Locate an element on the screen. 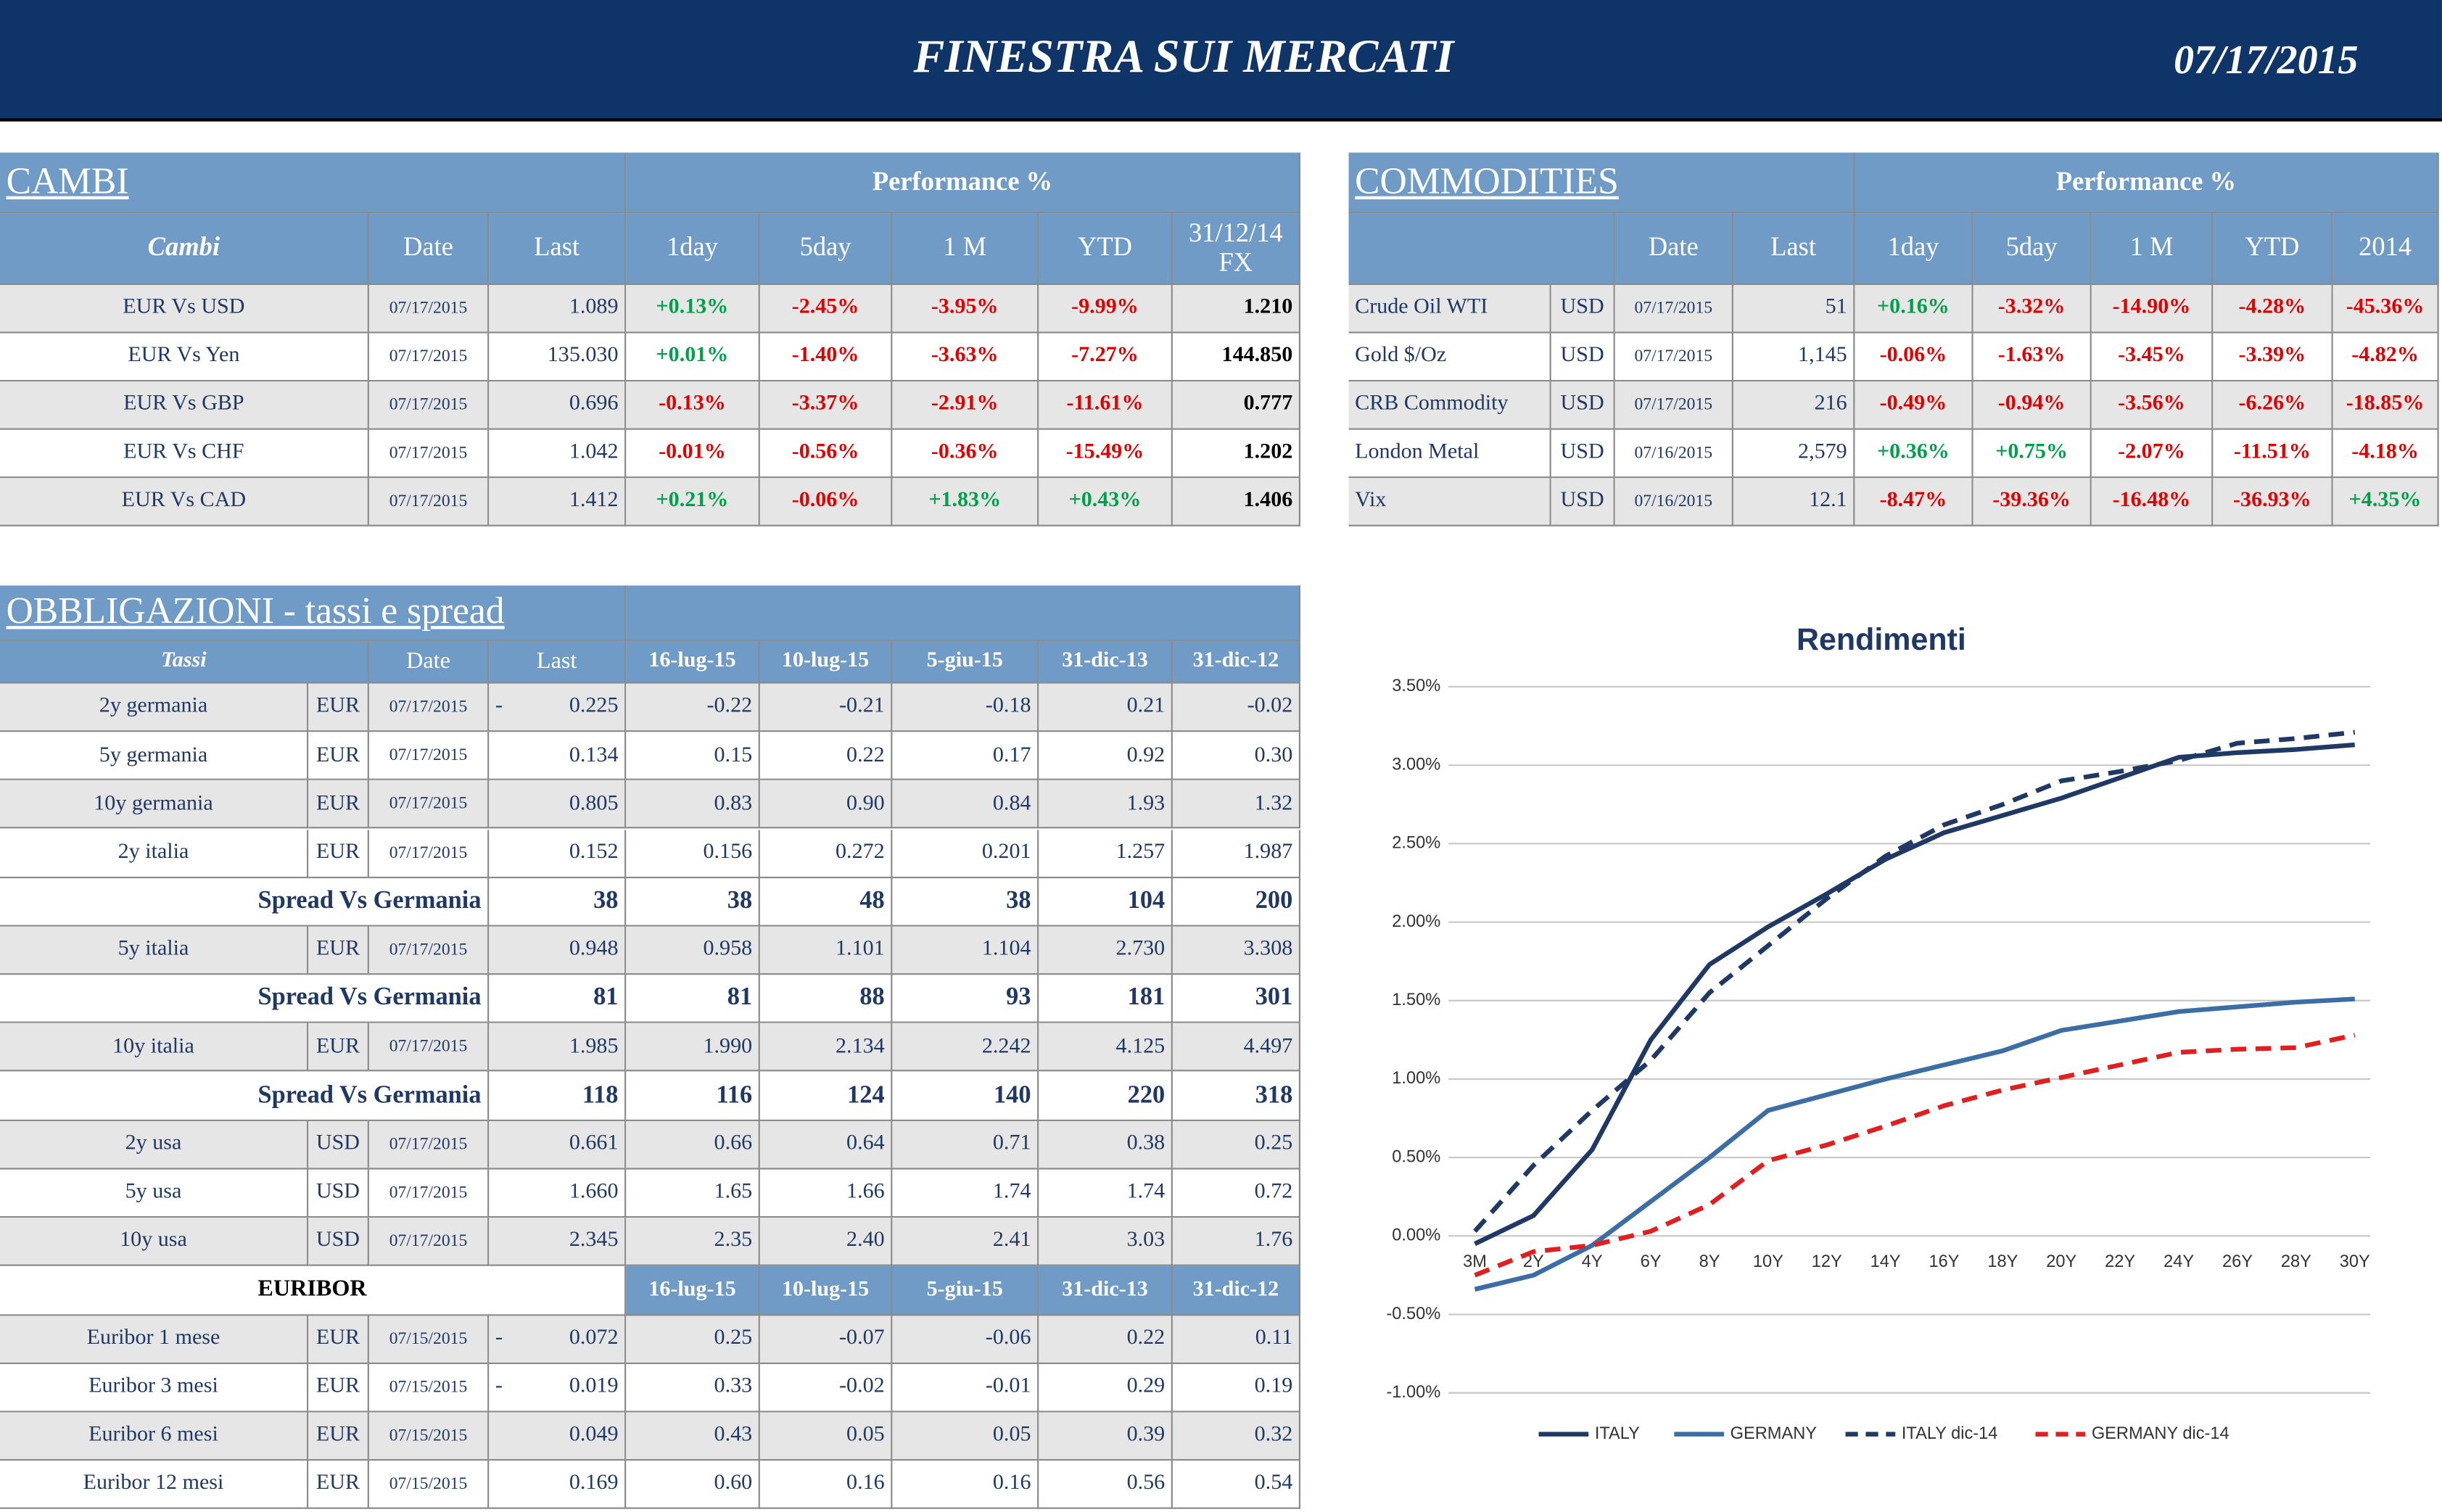 This screenshot has width=2442, height=1512. last-value: 2.345 is located at coordinates (558, 1241).